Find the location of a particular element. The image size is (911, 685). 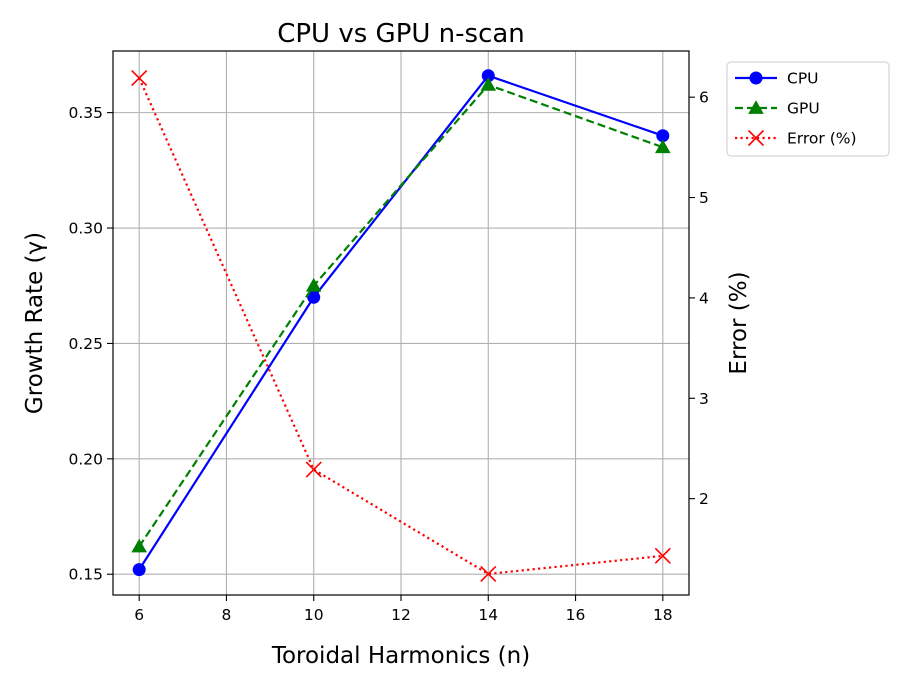

x-tick-label: 10 is located at coordinates (314, 615).